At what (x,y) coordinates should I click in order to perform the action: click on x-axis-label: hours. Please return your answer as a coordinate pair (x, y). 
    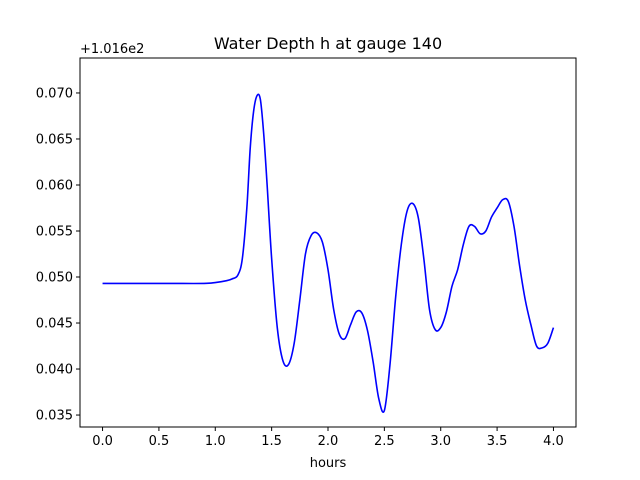
    Looking at the image, I should click on (328, 463).